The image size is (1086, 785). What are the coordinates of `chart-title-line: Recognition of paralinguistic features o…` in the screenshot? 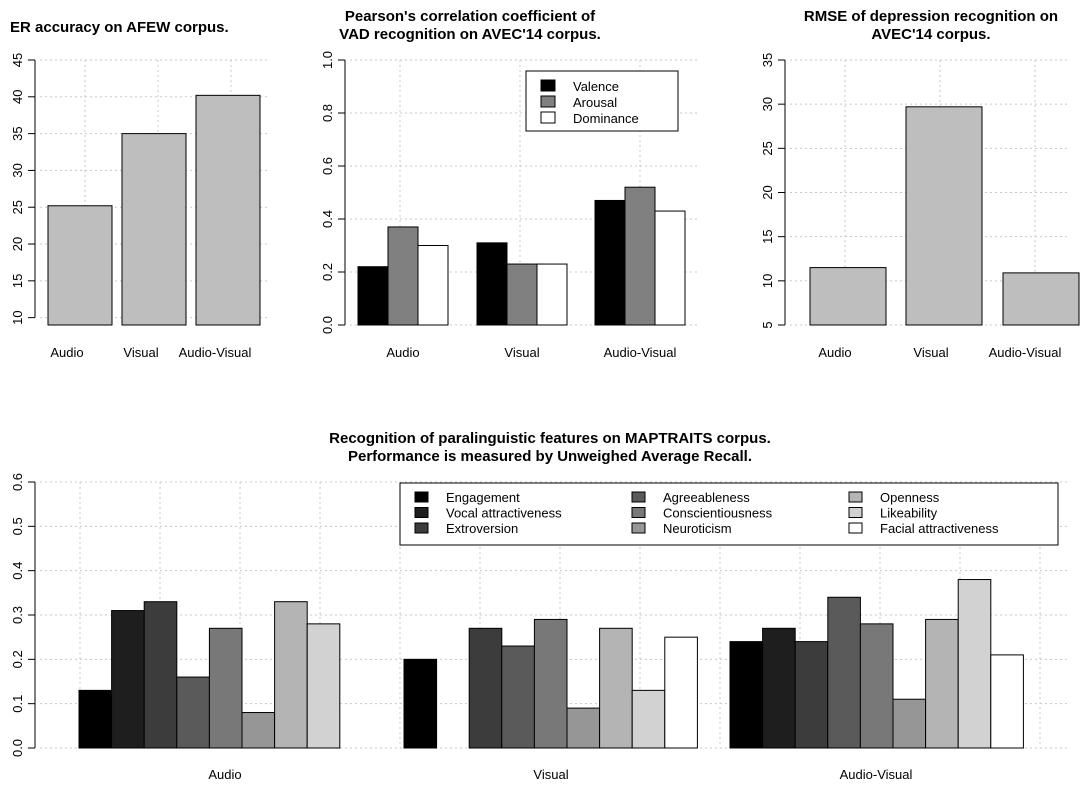 It's located at (550, 438).